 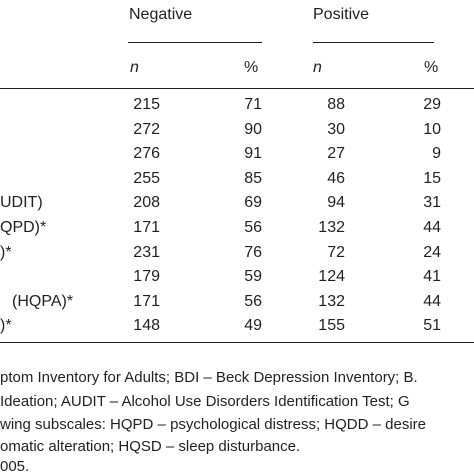 I want to click on cell: 69, so click(x=253, y=203).